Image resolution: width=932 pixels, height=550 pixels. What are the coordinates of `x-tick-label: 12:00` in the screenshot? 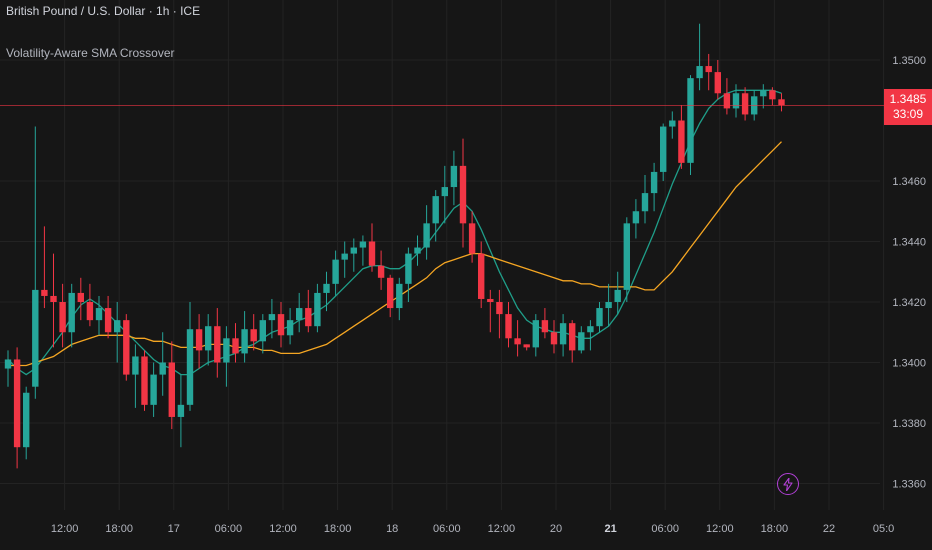 It's located at (65, 529).